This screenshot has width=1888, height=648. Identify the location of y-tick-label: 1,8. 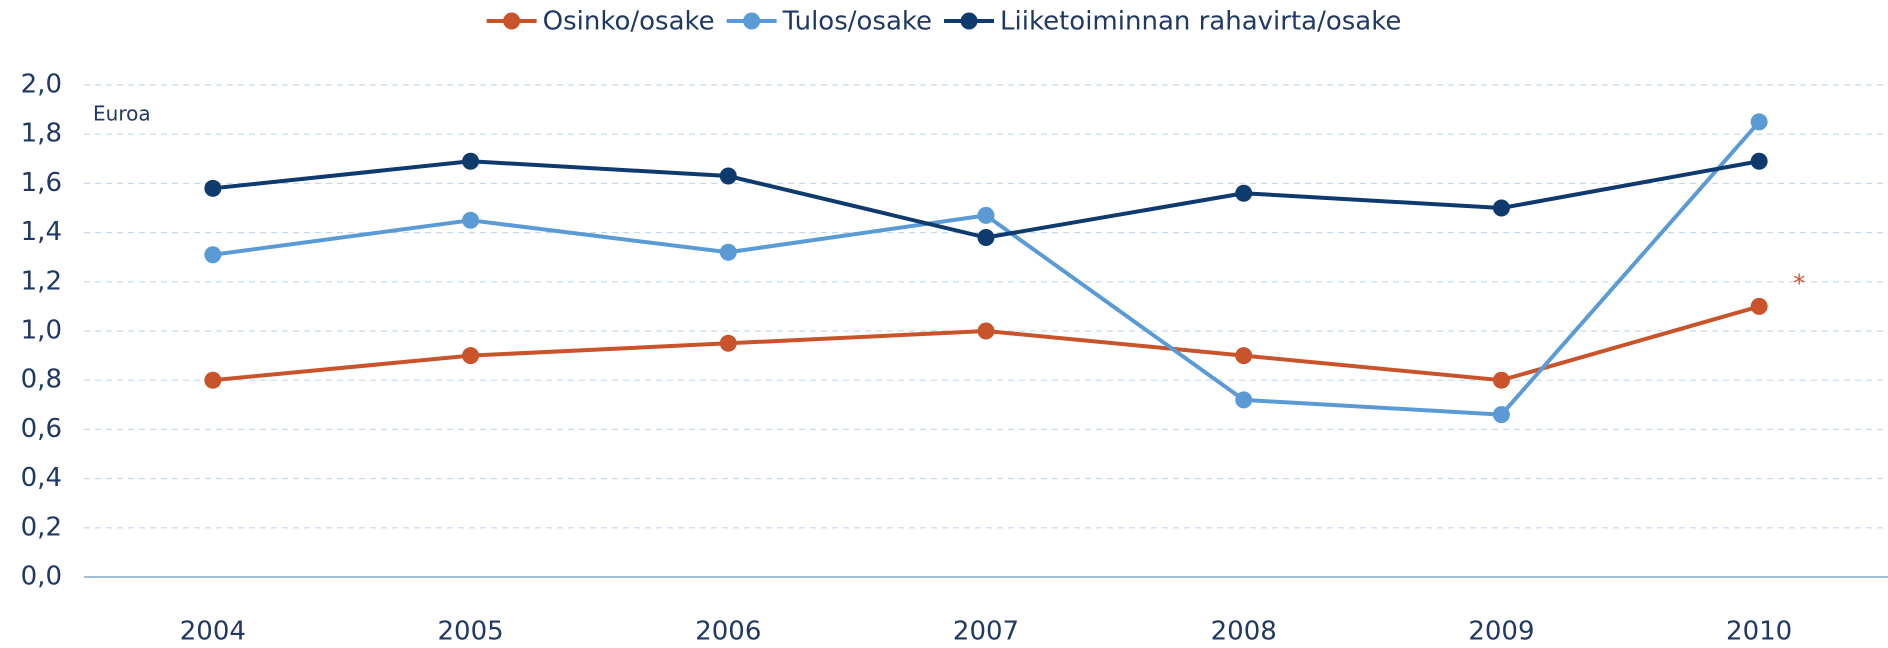
(41, 134).